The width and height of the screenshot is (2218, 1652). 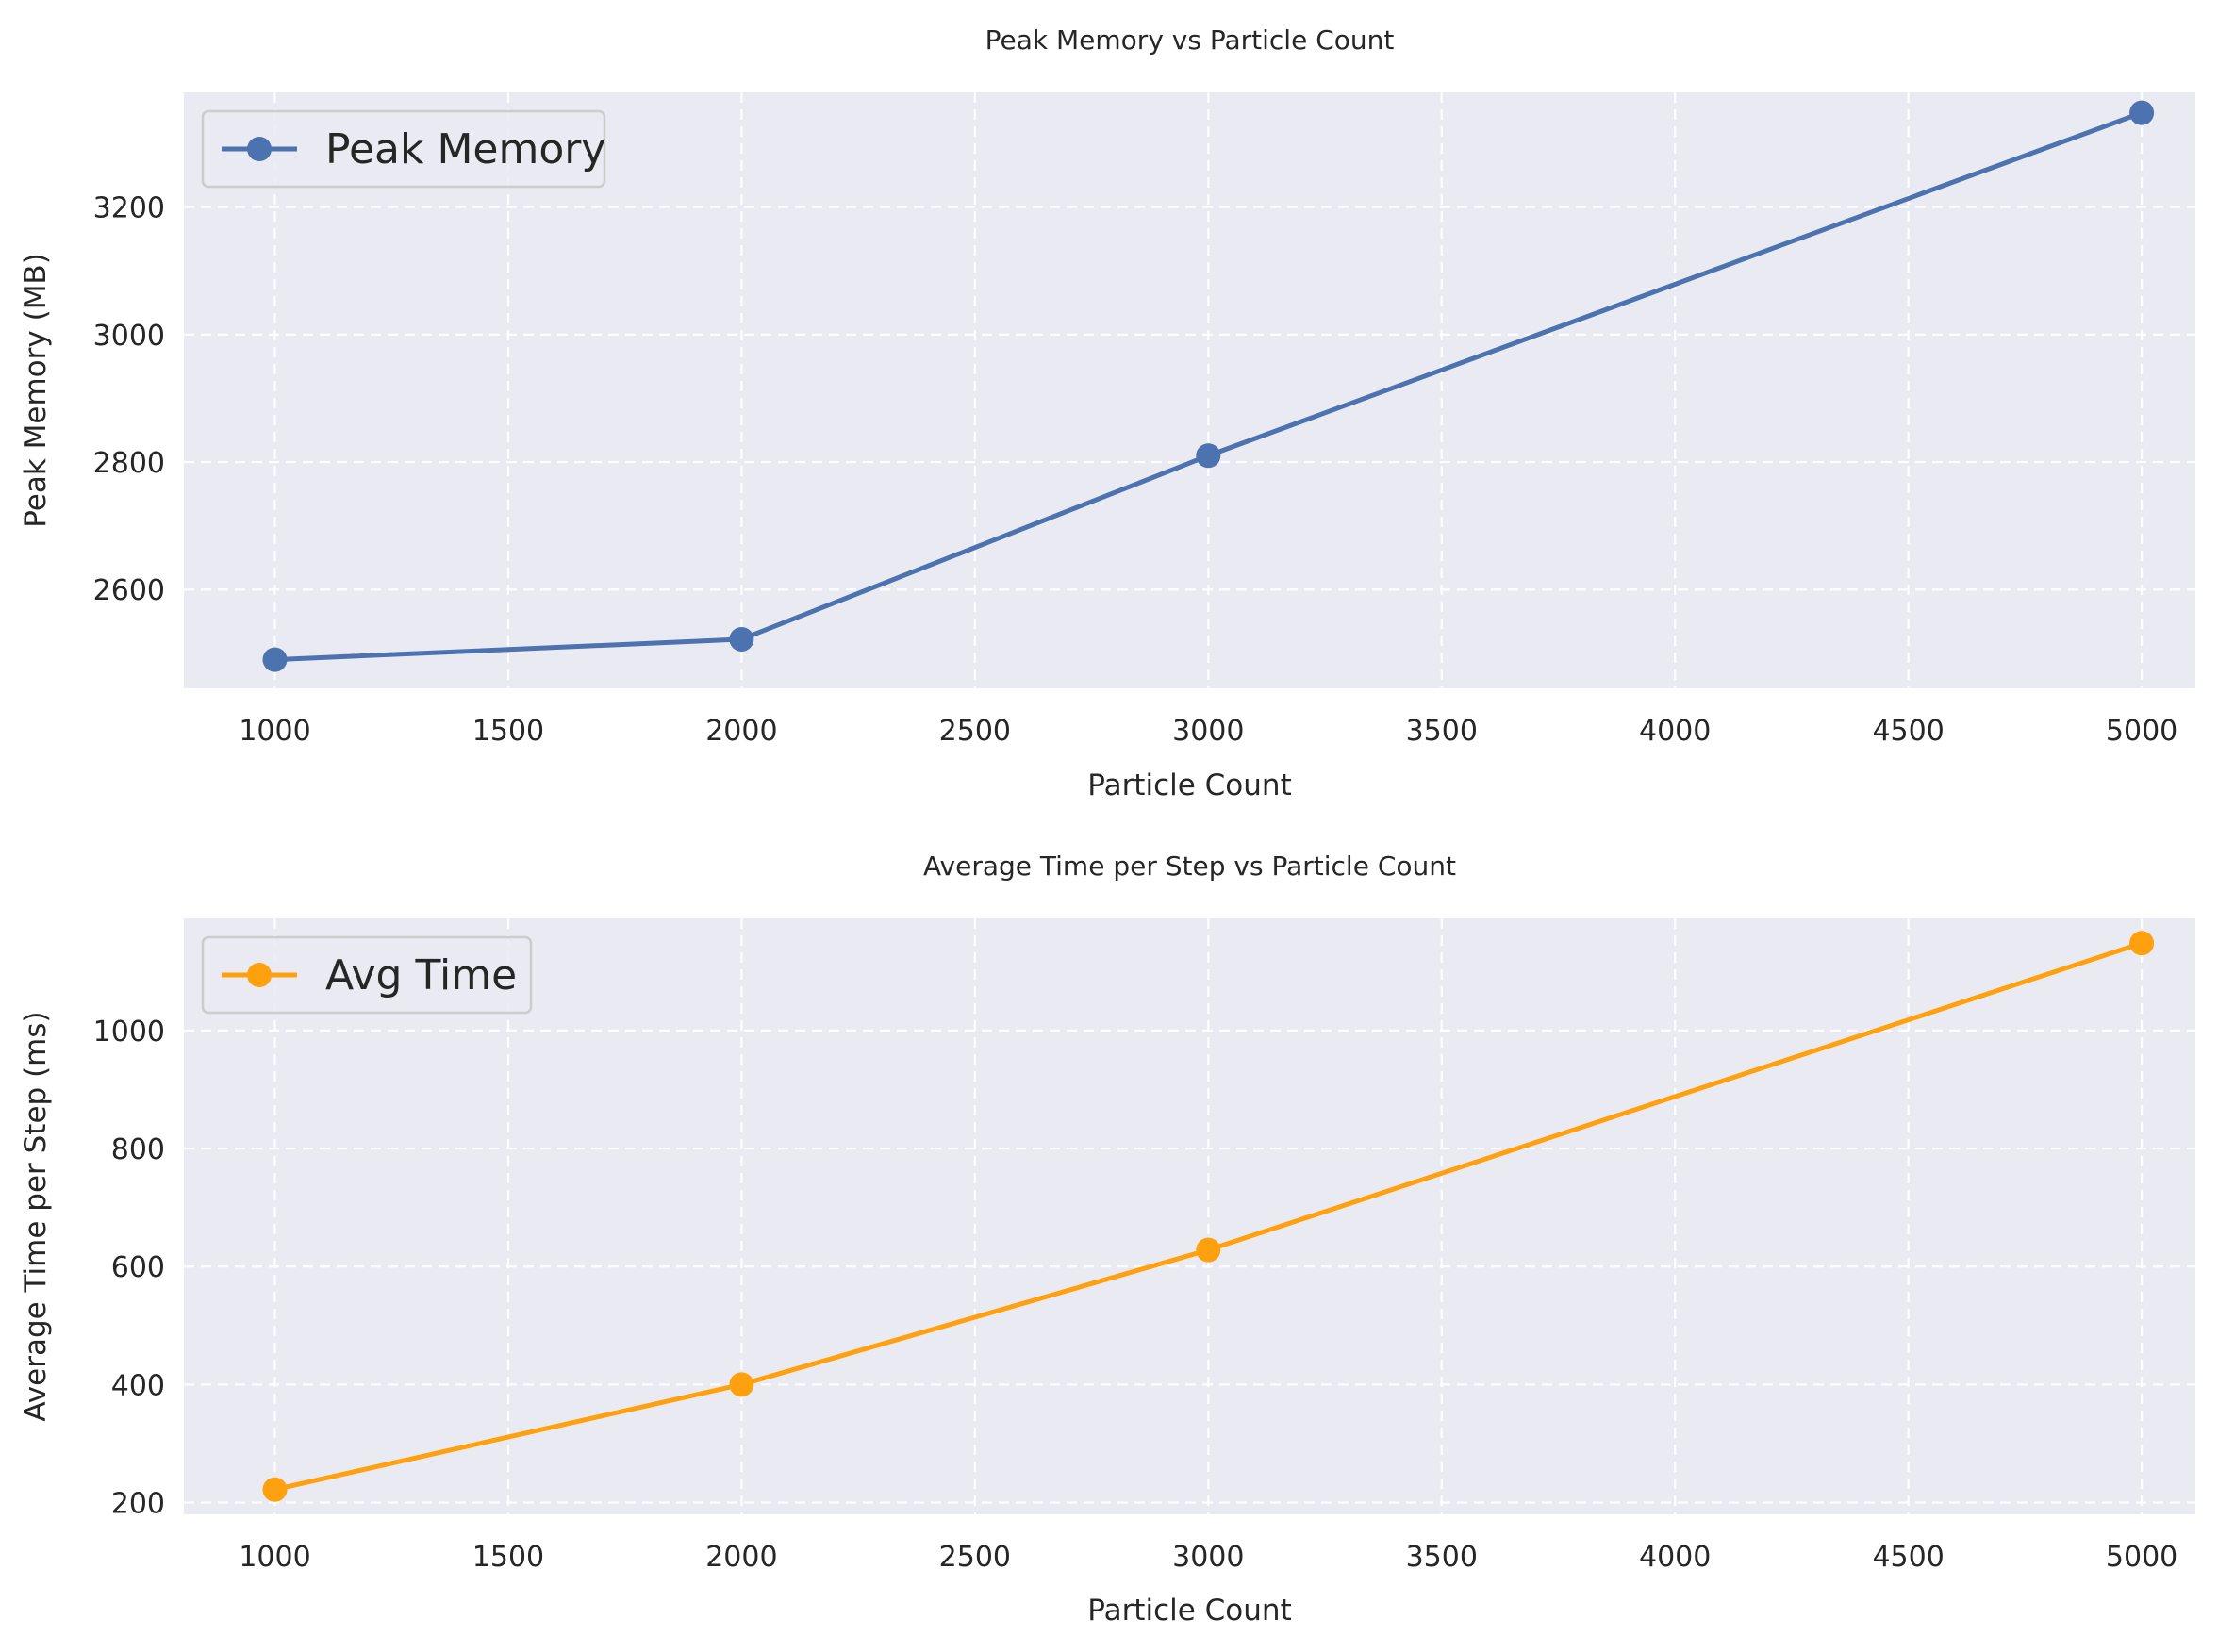 I want to click on chart-title: Peak Memory vs Particle Count, so click(x=1190, y=40).